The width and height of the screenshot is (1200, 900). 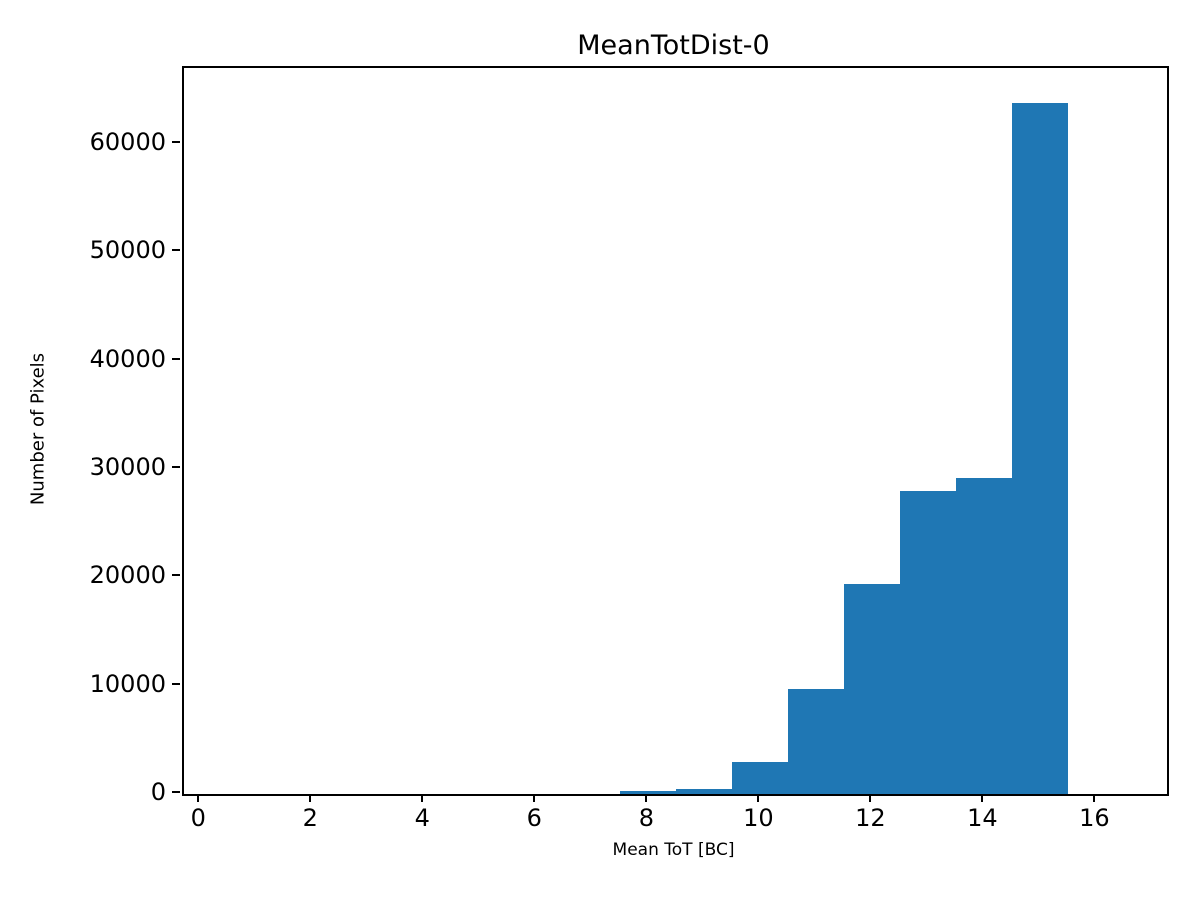 What do you see at coordinates (127, 466) in the screenshot?
I see `y-tick-label: 30000` at bounding box center [127, 466].